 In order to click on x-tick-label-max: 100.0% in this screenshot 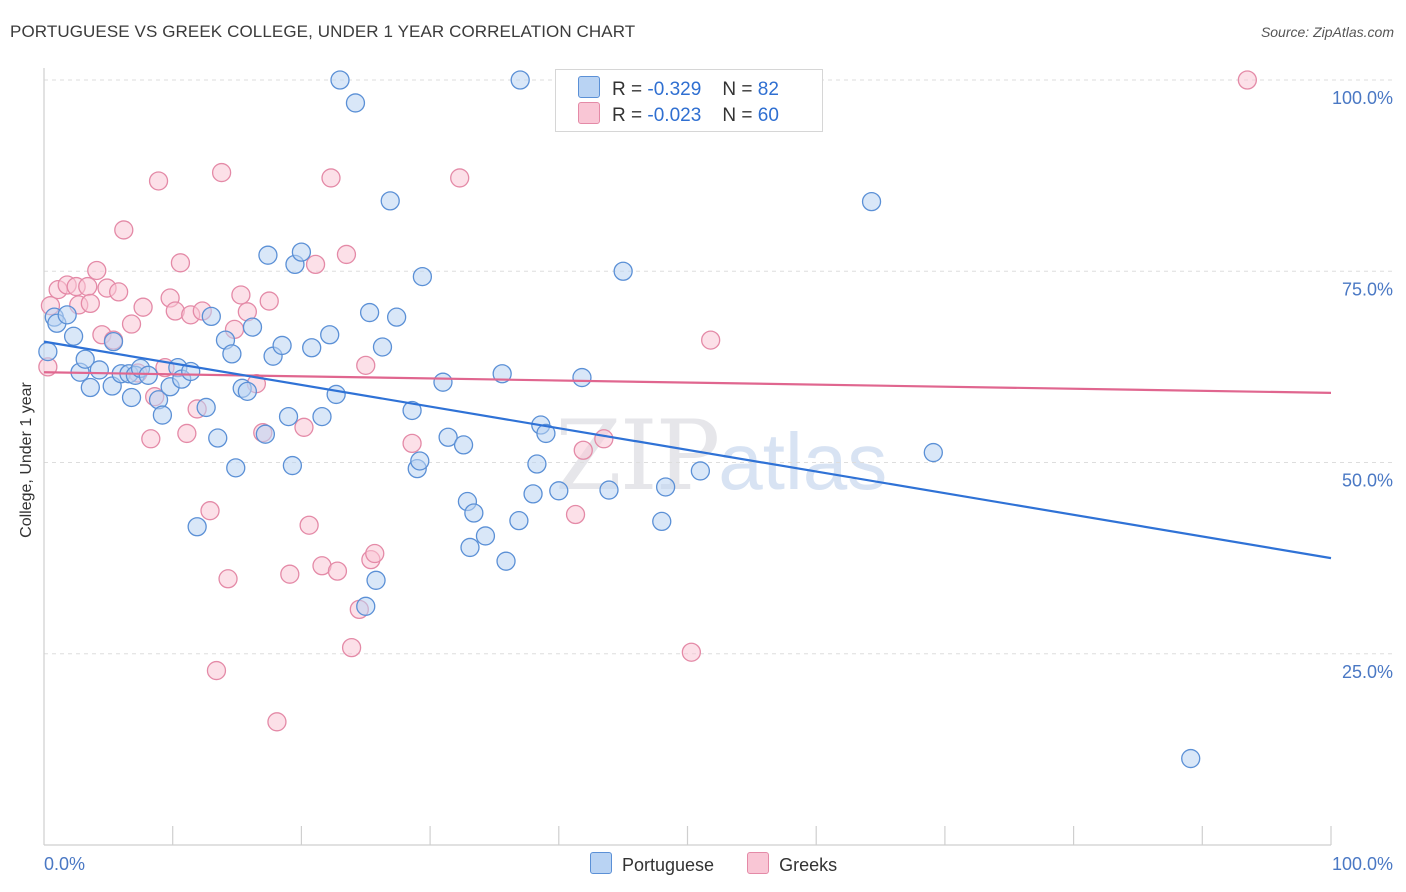, I will do `click(1362, 864)`.